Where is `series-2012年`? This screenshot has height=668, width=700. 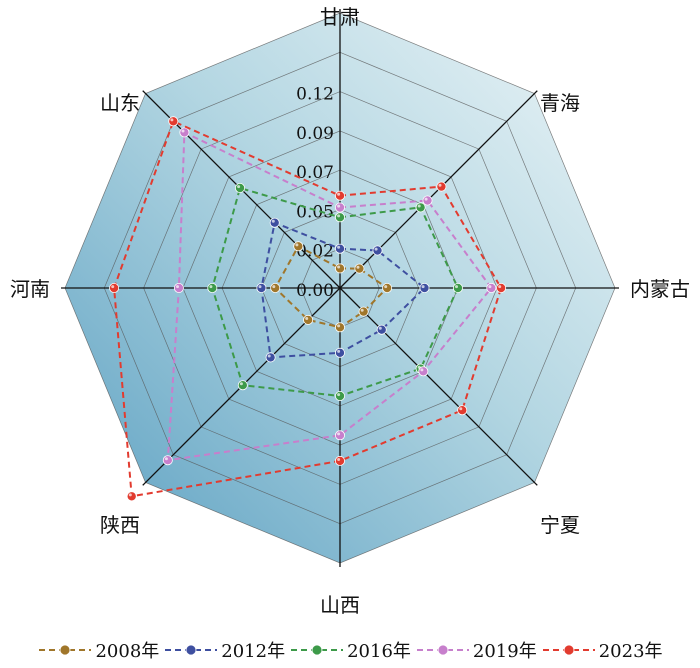
series-2012年 is located at coordinates (343, 290).